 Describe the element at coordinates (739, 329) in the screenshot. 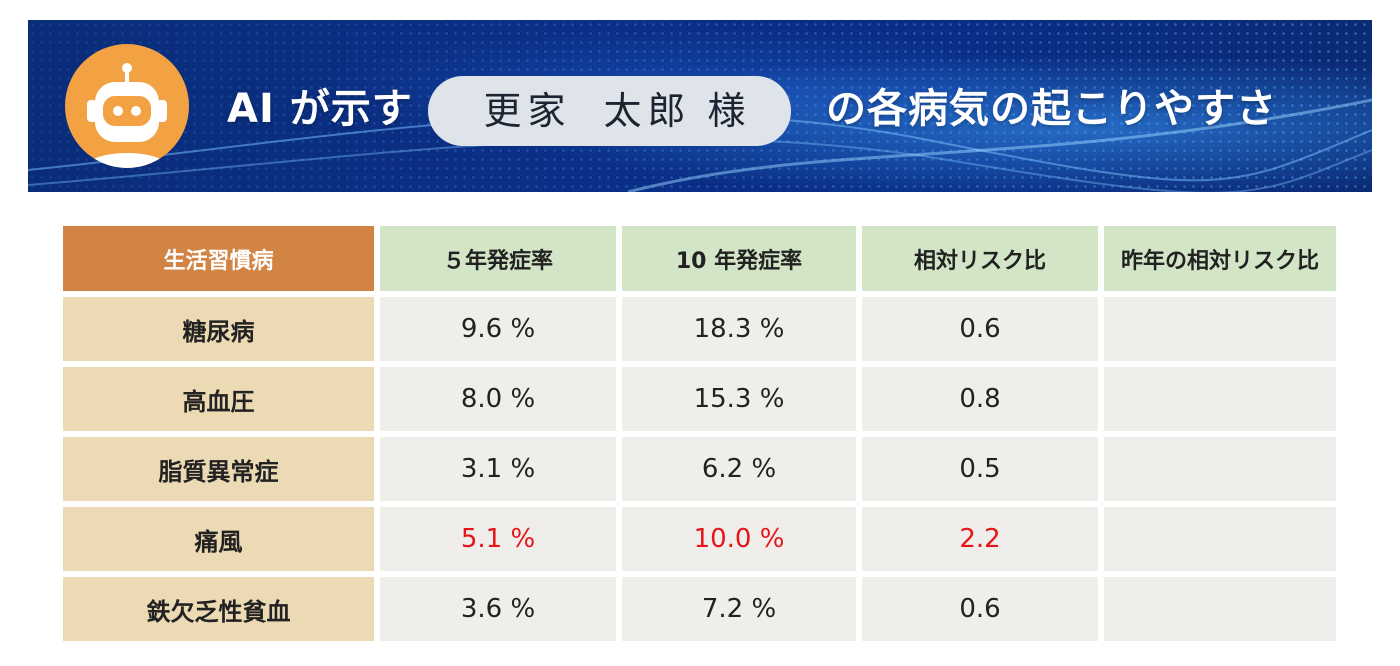

I see `rate-10y-cell: 18.3 %` at that location.